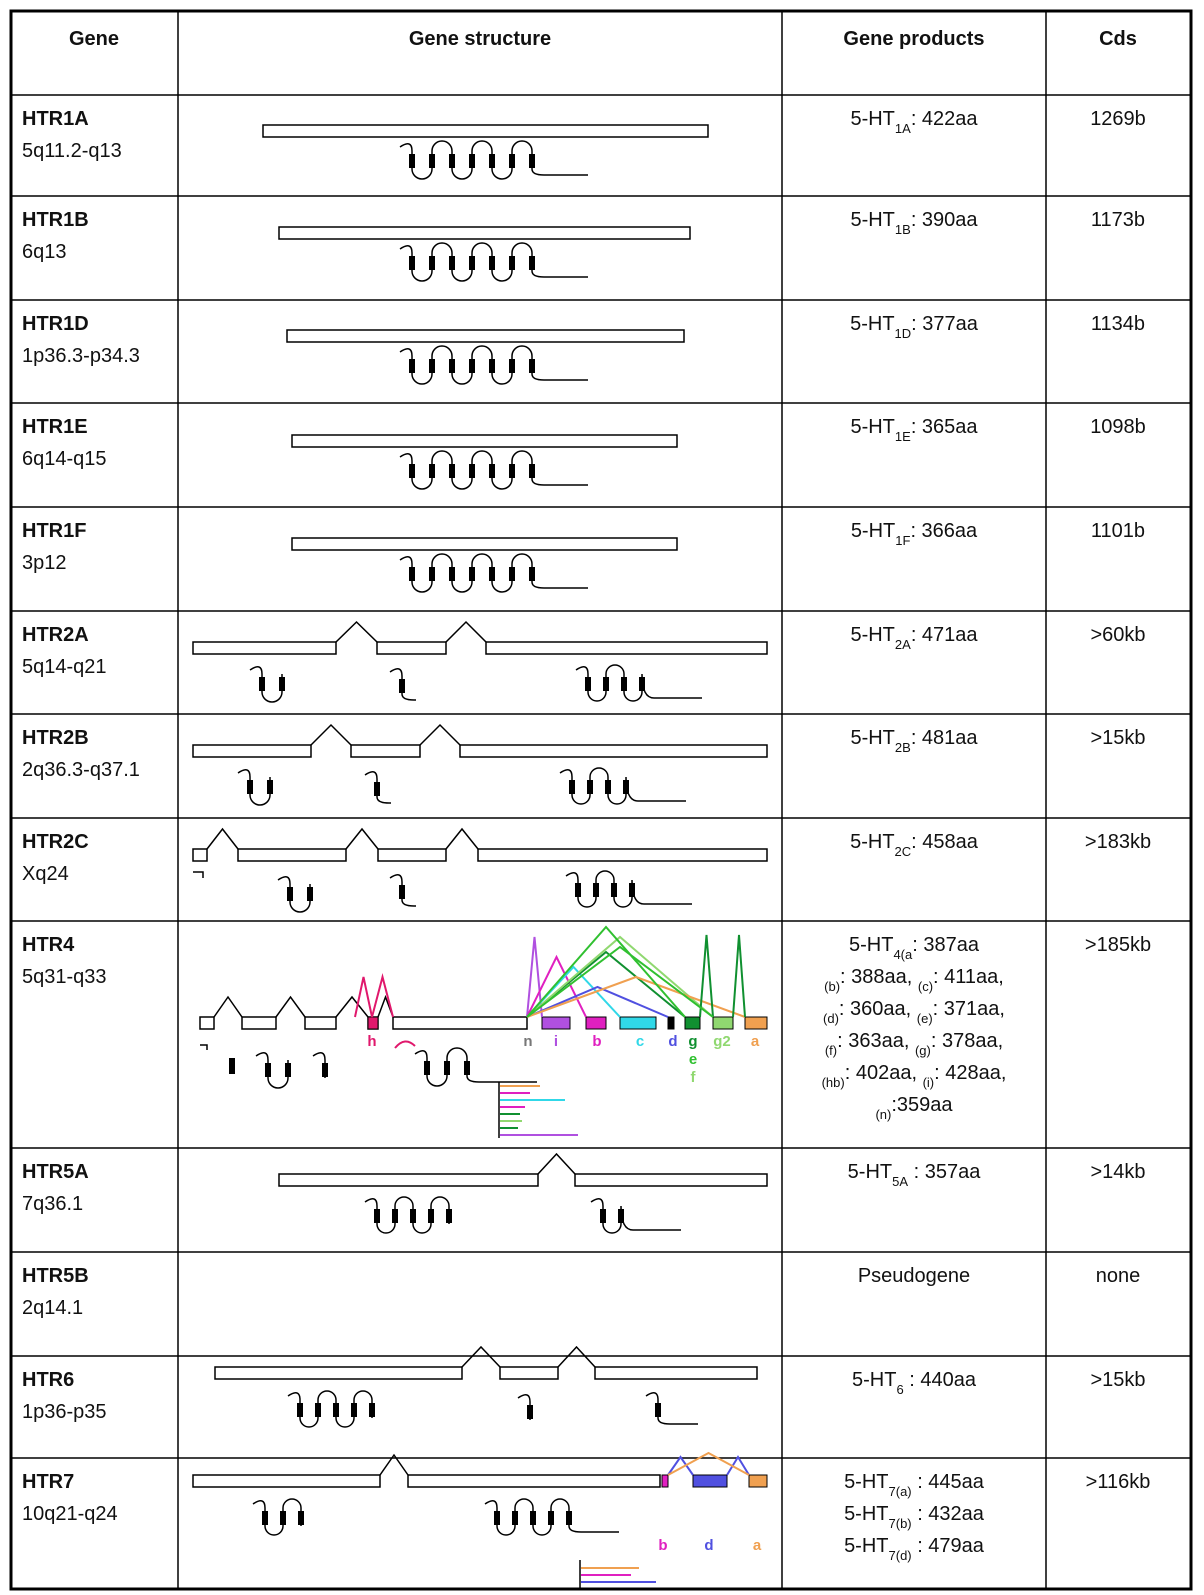 The width and height of the screenshot is (1204, 1595). What do you see at coordinates (81, 356) in the screenshot?
I see `gene-location: 1p36.3-p34.3` at bounding box center [81, 356].